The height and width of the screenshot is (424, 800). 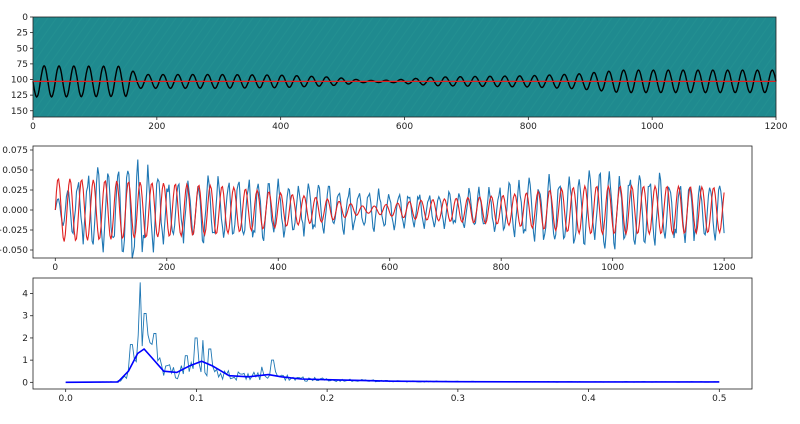 I want to click on y-tick-label: 2, so click(x=25, y=339).